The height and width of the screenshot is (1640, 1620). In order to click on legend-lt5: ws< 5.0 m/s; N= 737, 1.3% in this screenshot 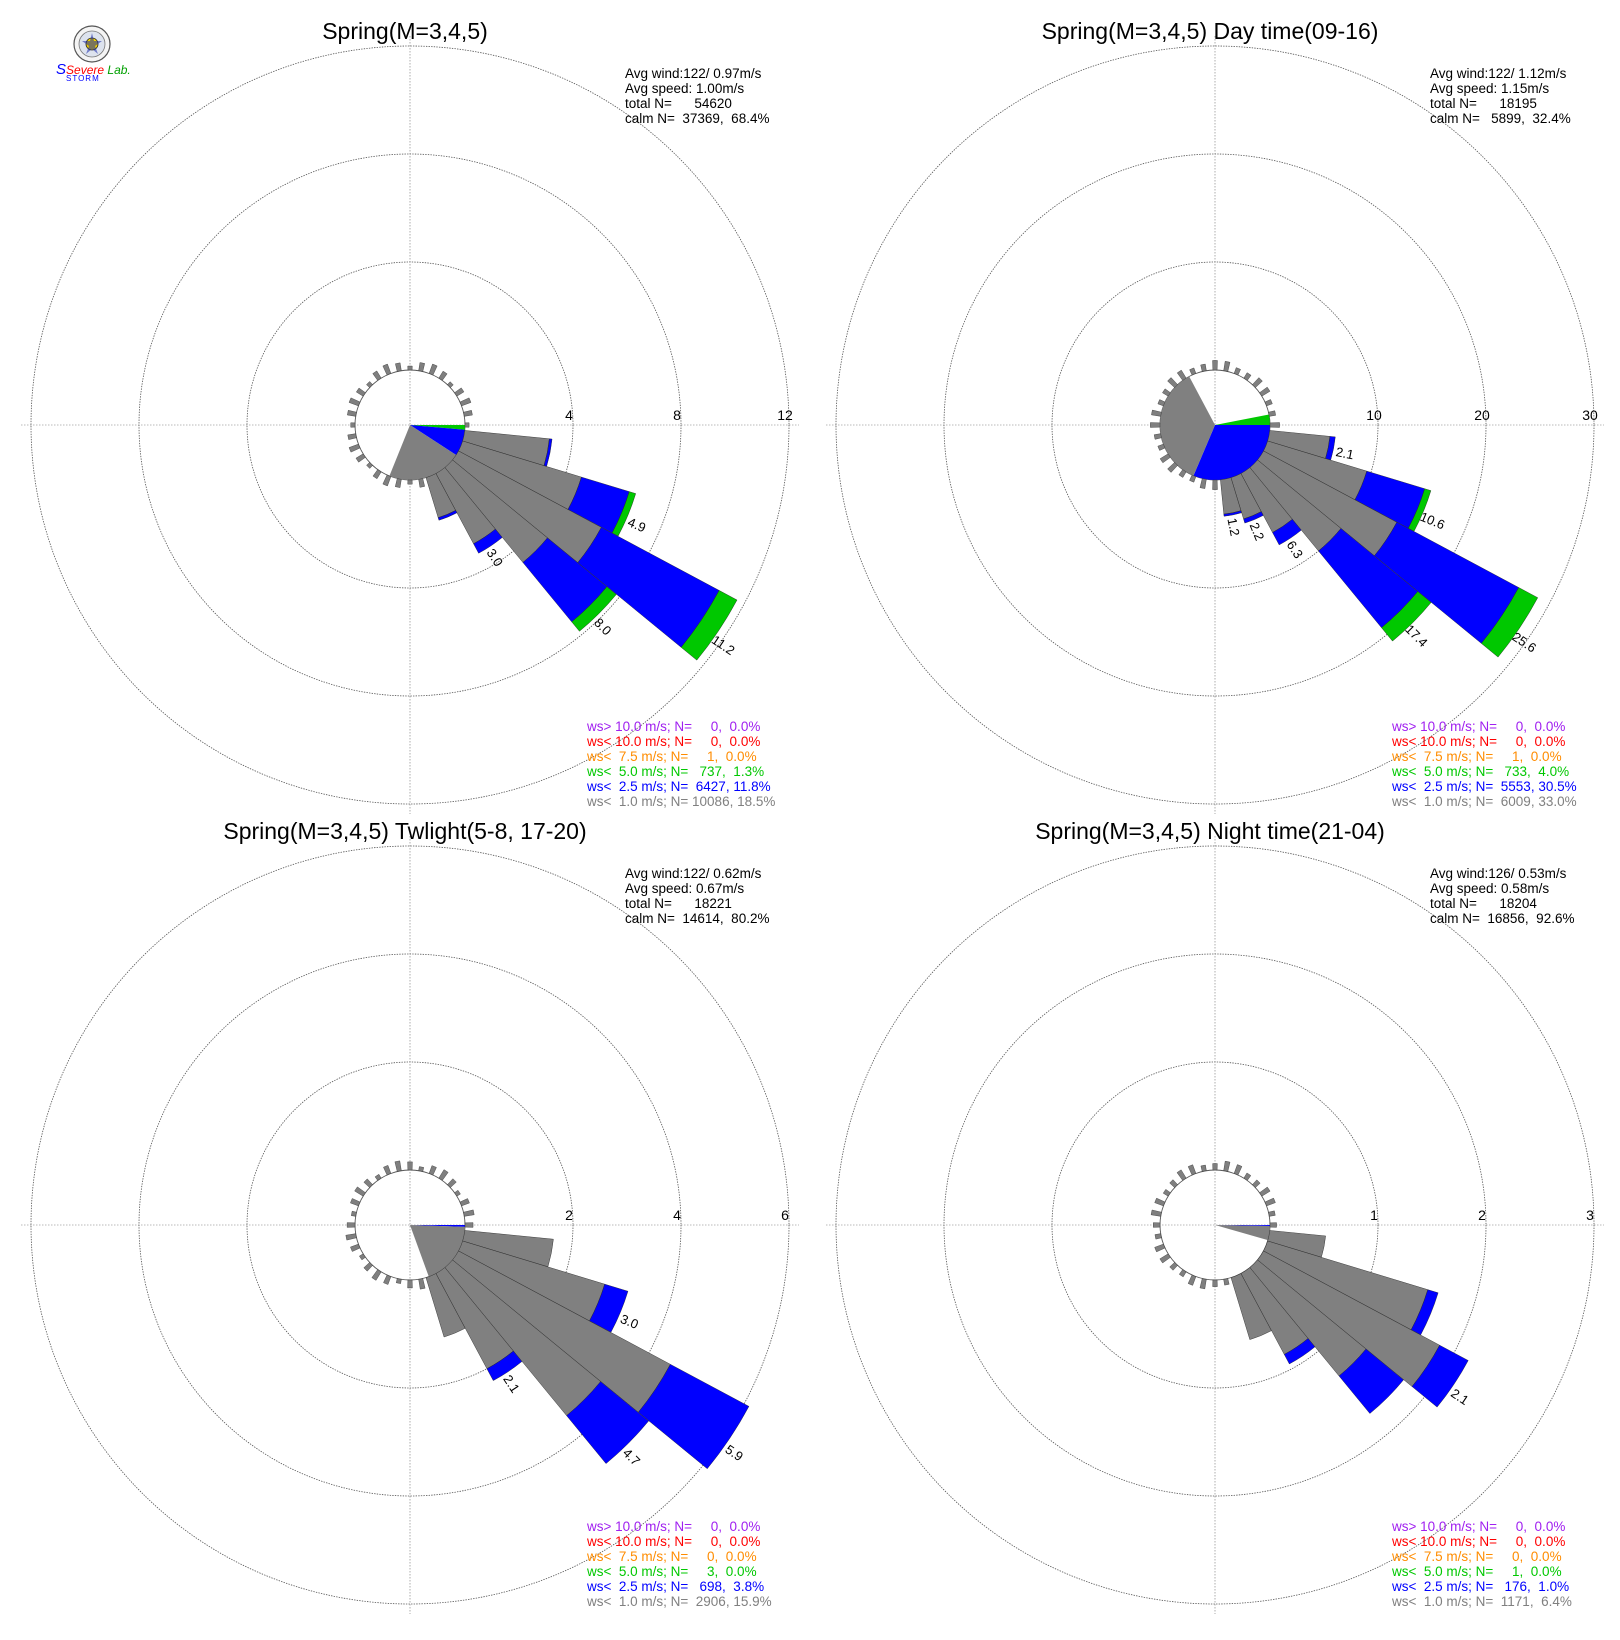, I will do `click(676, 771)`.